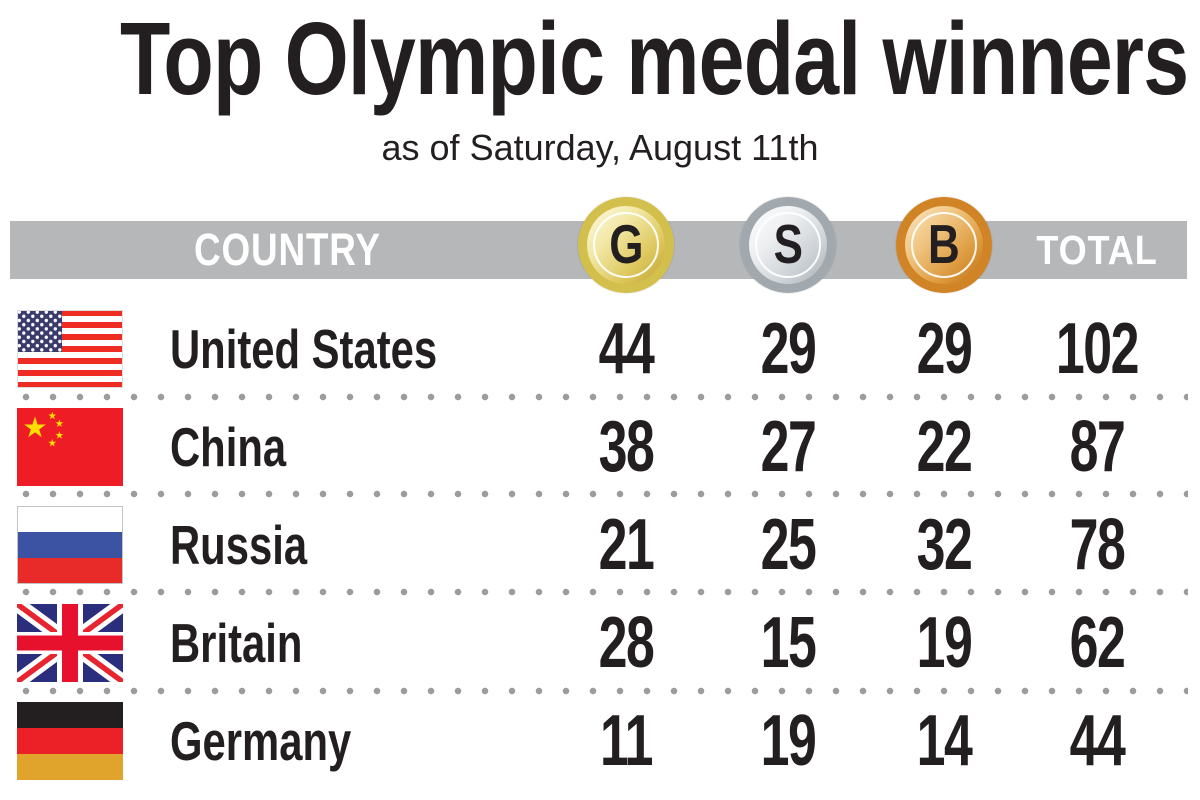 Image resolution: width=1200 pixels, height=800 pixels. Describe the element at coordinates (626, 545) in the screenshot. I see `gold-count: 21` at that location.